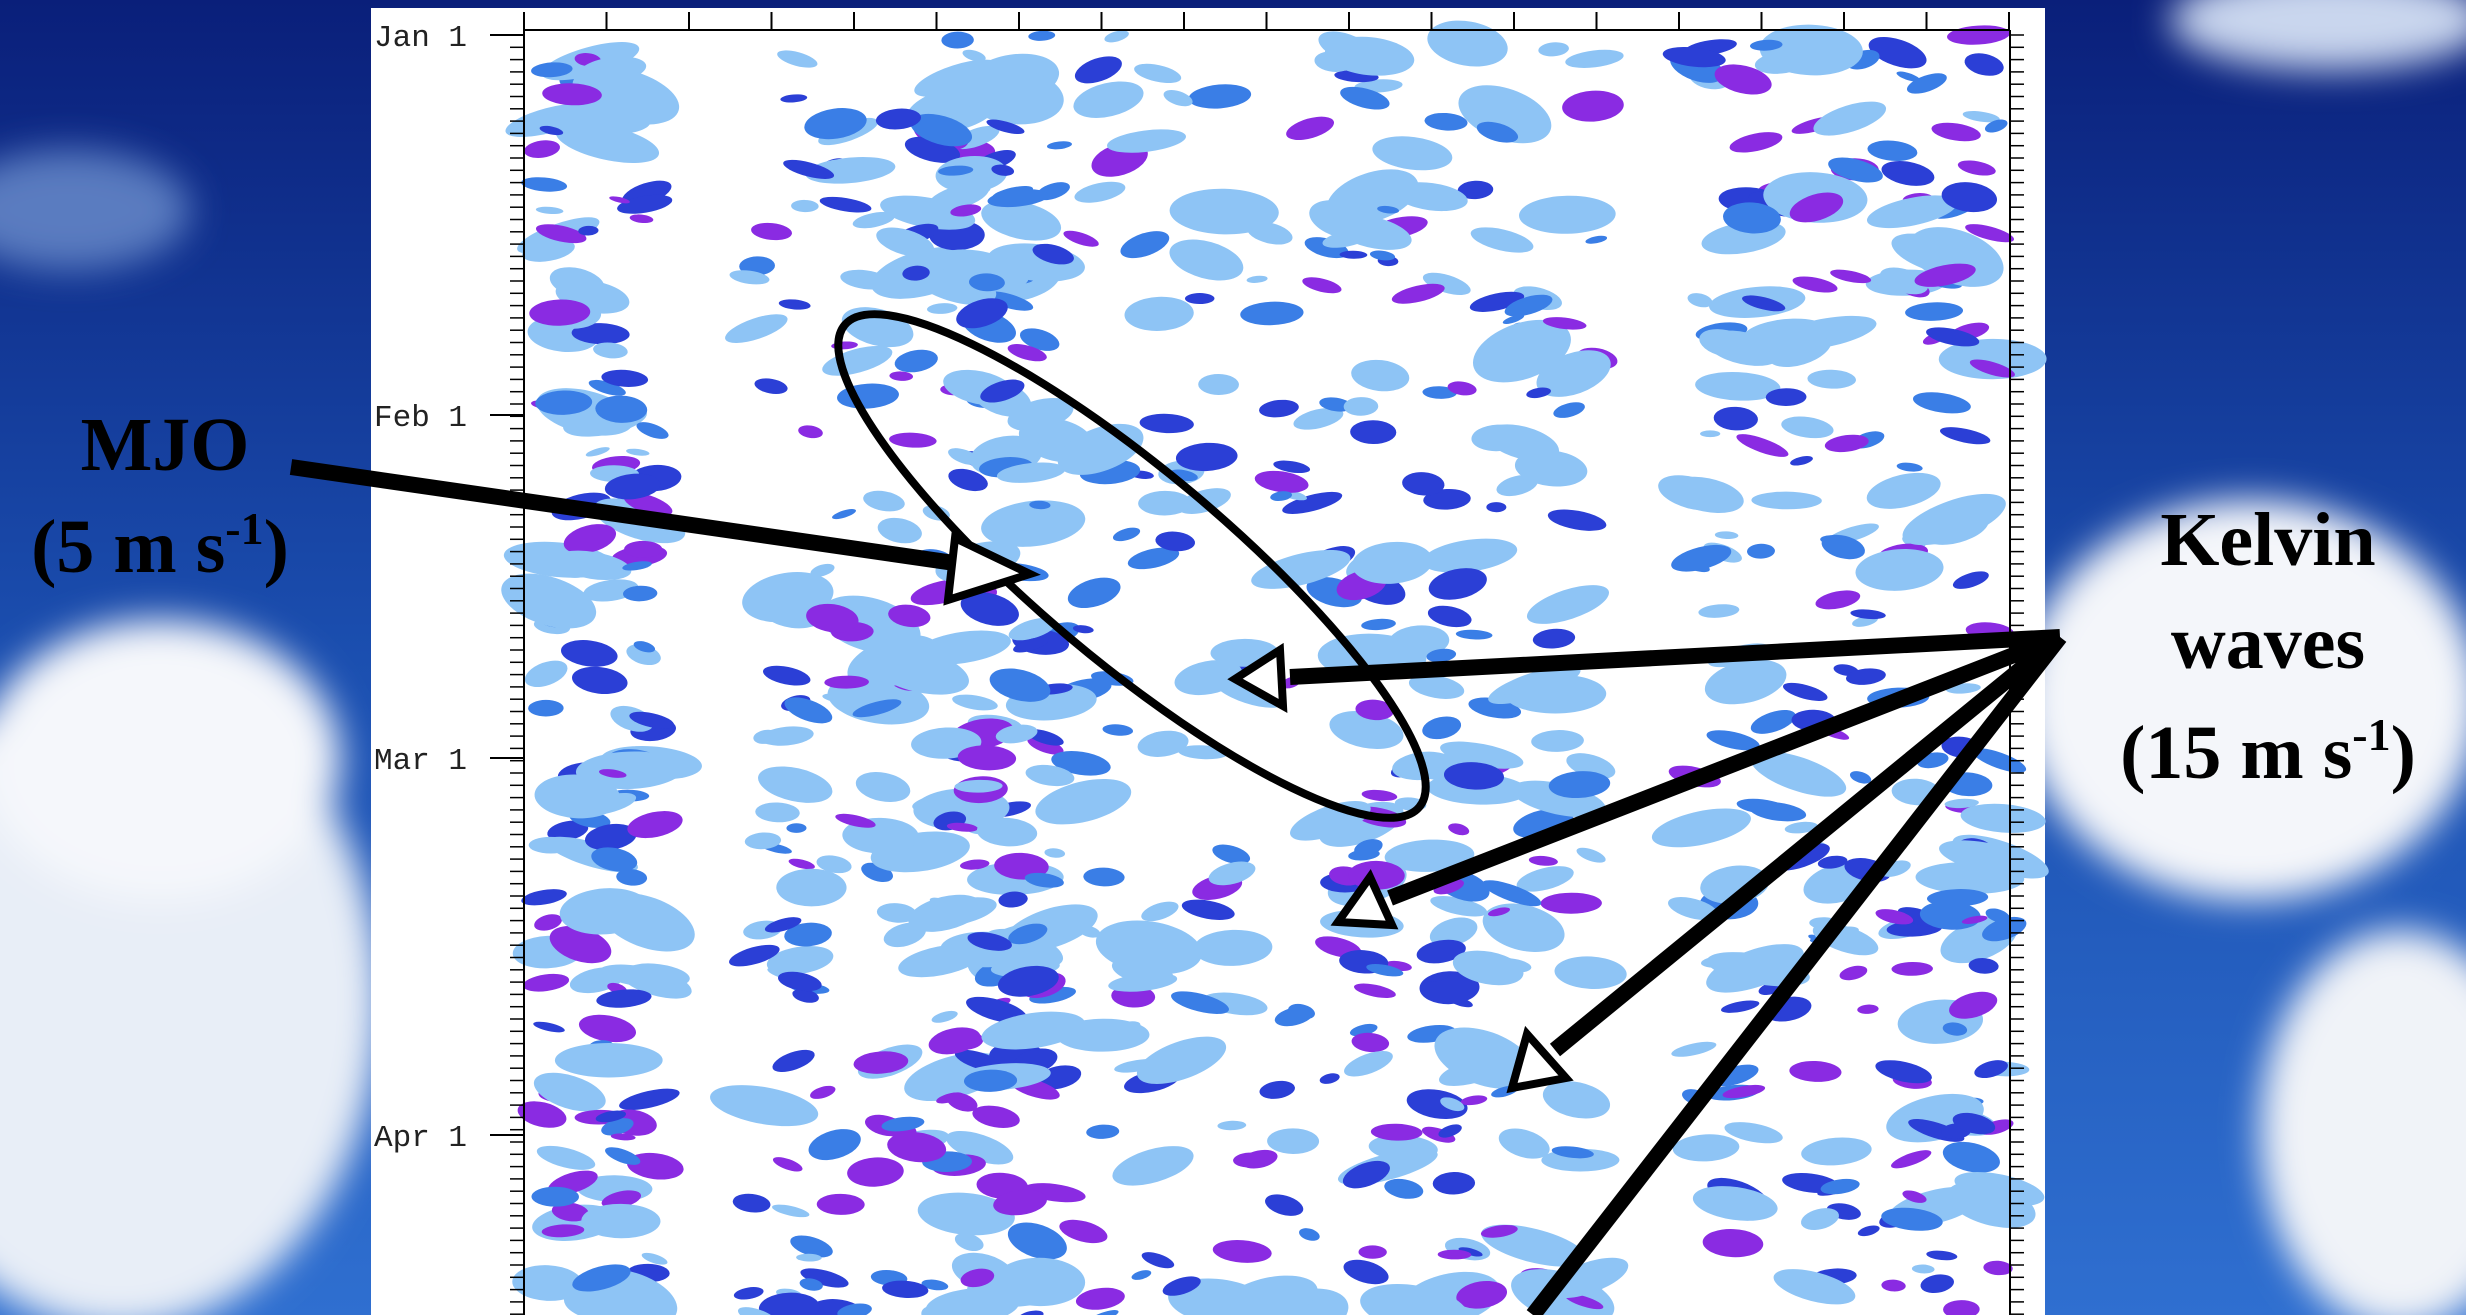 This screenshot has width=2466, height=1315. Describe the element at coordinates (420, 588) in the screenshot. I see `y-tick-labels: Jan 1 Feb 1 Mar 1 Apr 1` at that location.